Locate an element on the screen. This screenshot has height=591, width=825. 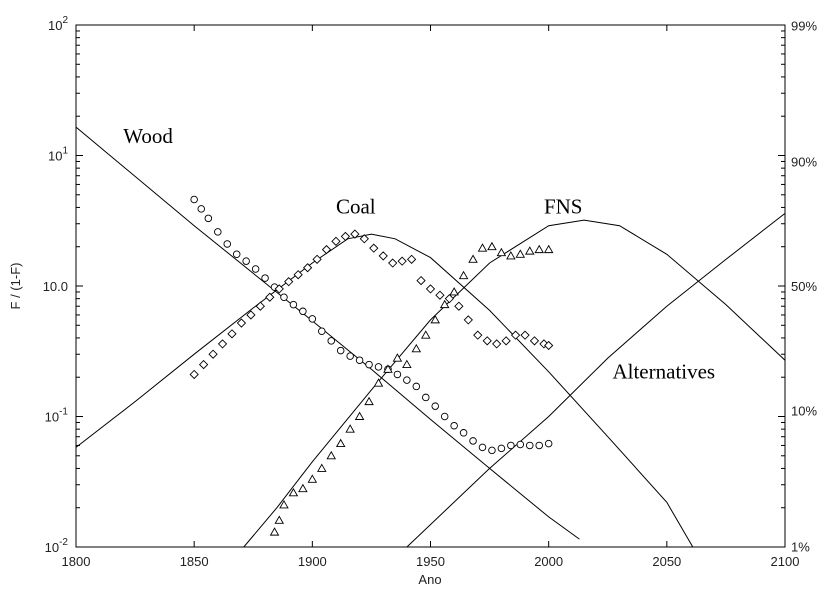
y-axis-title: F / (1-F) is located at coordinates (15, 286).